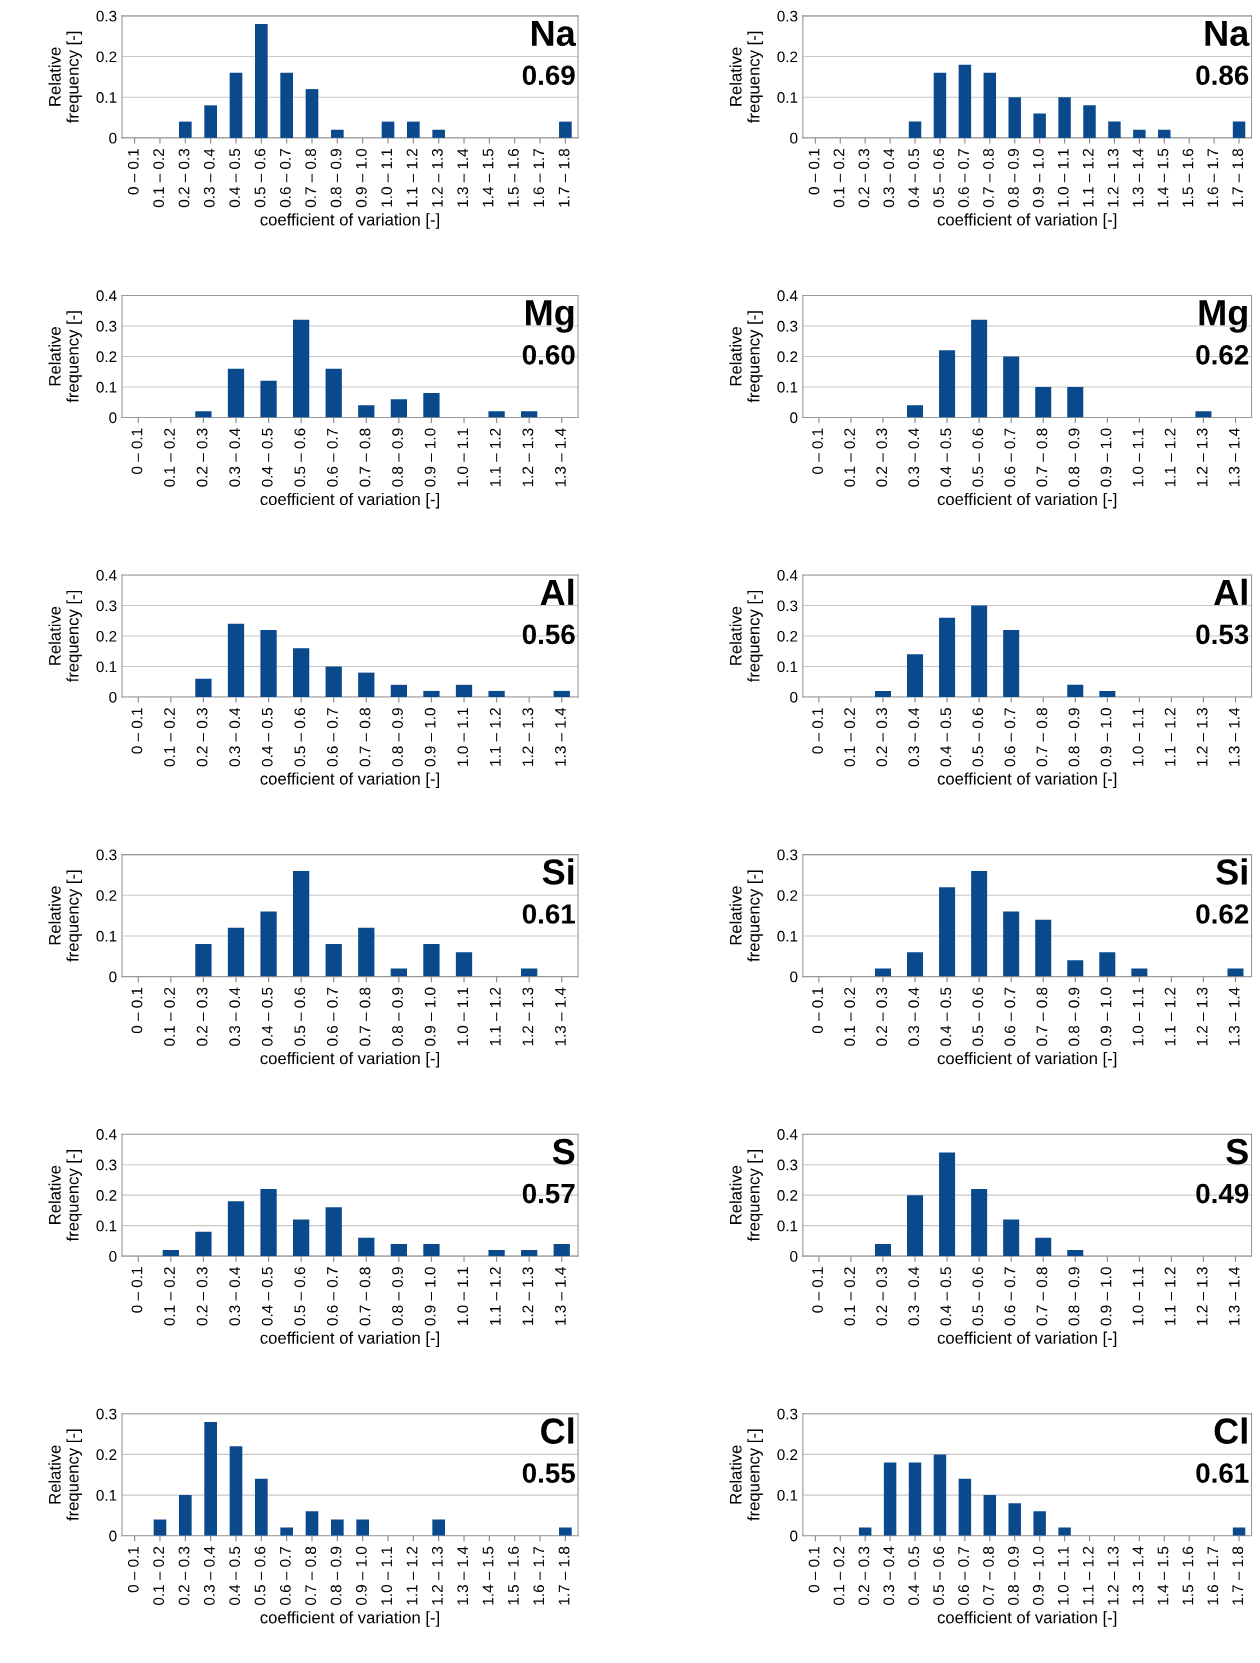  Describe the element at coordinates (548, 914) in the screenshot. I see `annotation: 0.61` at that location.